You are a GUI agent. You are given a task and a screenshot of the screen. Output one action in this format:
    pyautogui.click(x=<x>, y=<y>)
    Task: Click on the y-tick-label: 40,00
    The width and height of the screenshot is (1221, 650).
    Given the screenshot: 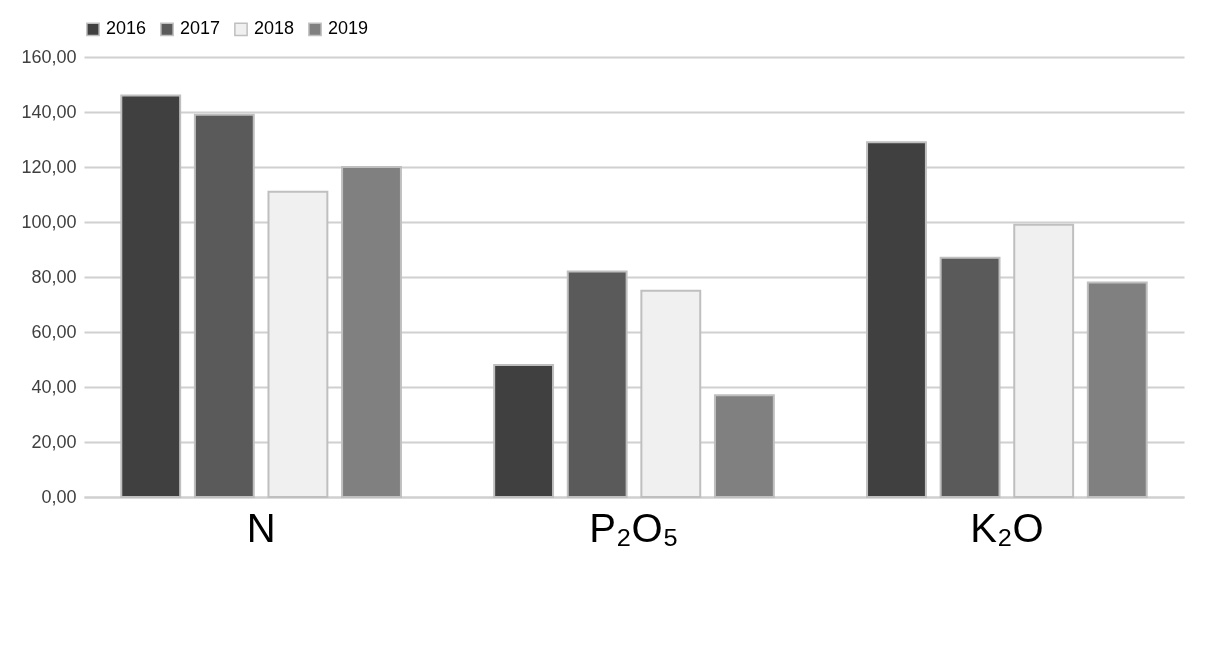 What is the action you would take?
    pyautogui.click(x=54, y=386)
    